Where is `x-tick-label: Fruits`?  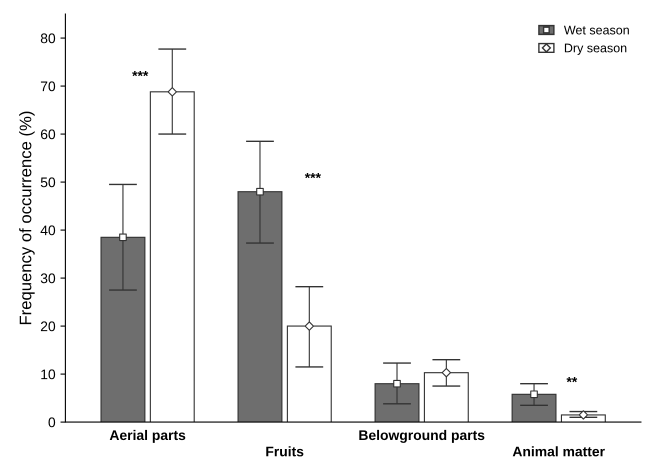 x-tick-label: Fruits is located at coordinates (285, 451).